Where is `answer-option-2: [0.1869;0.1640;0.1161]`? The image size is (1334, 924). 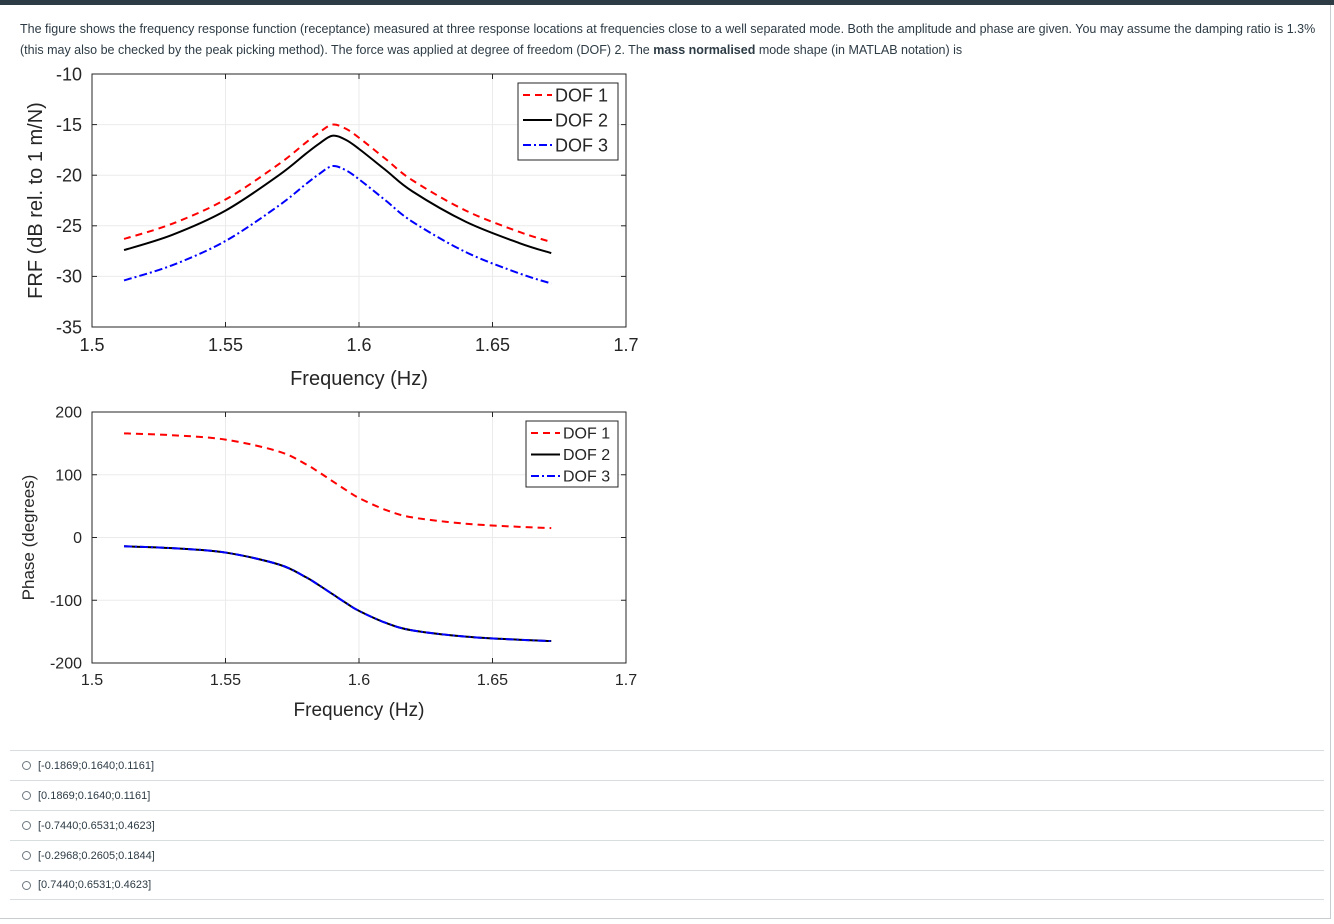
answer-option-2: [0.1869;0.1640;0.1161] is located at coordinates (667, 795).